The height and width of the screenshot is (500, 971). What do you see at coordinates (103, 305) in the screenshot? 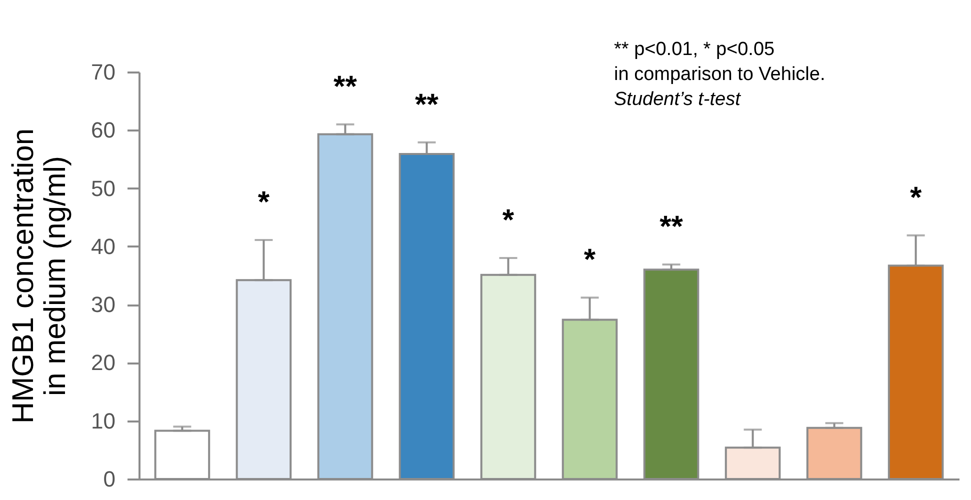
I see `y-tick-label: 30` at bounding box center [103, 305].